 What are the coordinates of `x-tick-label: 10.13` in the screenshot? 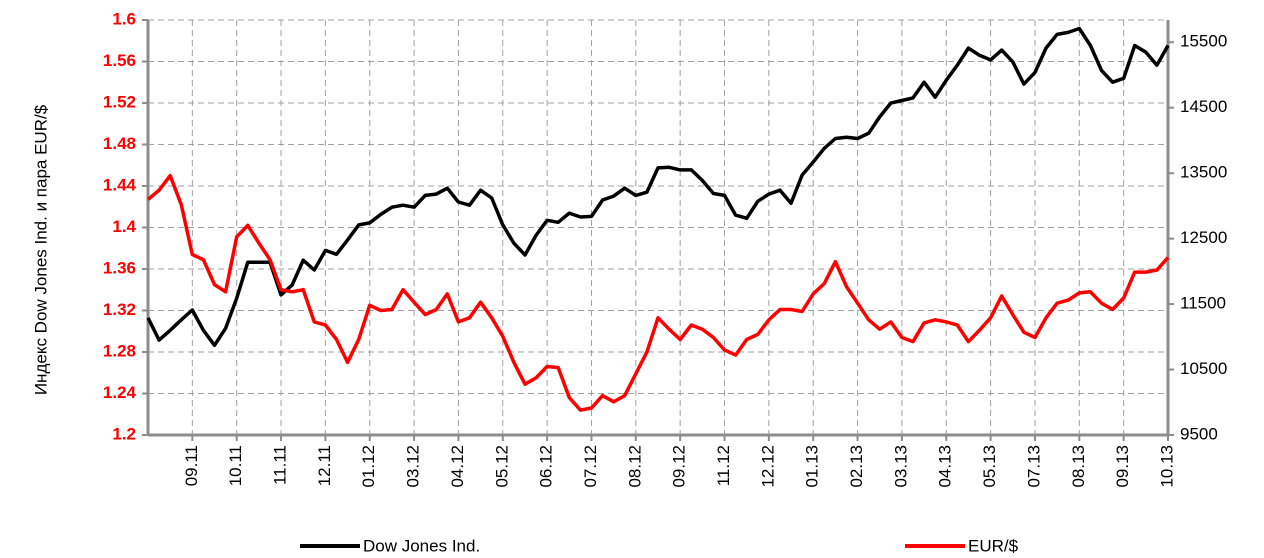 It's located at (1166, 466).